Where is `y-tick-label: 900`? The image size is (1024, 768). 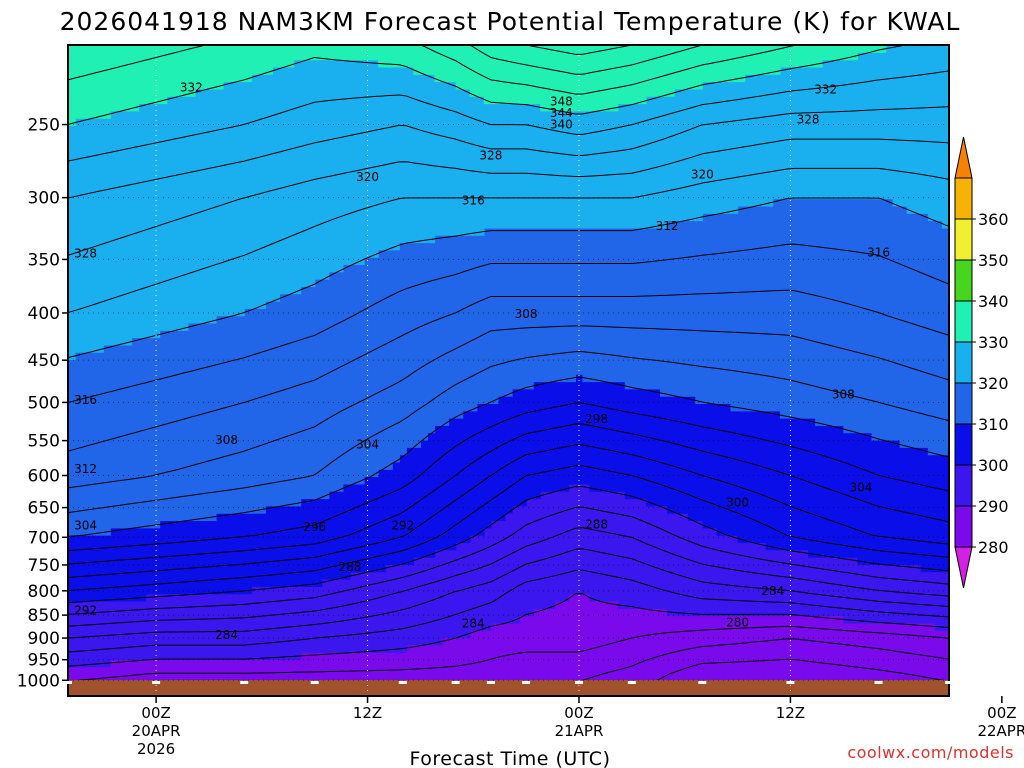
y-tick-label: 900 is located at coordinates (44, 639).